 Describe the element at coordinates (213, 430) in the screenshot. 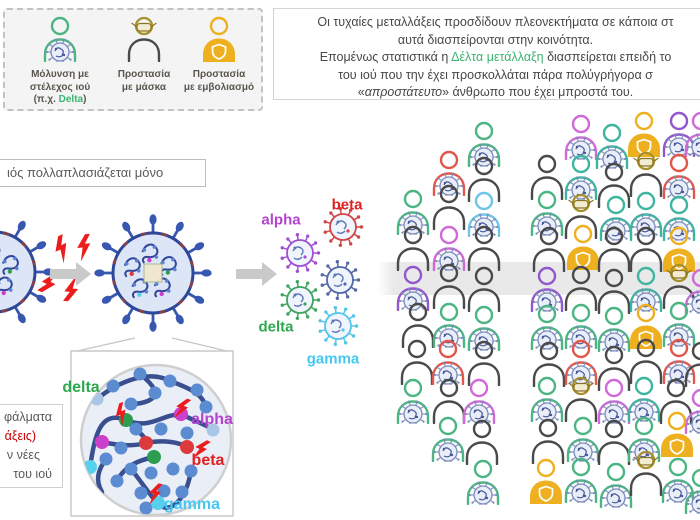

I see `rna-bead-light` at that location.